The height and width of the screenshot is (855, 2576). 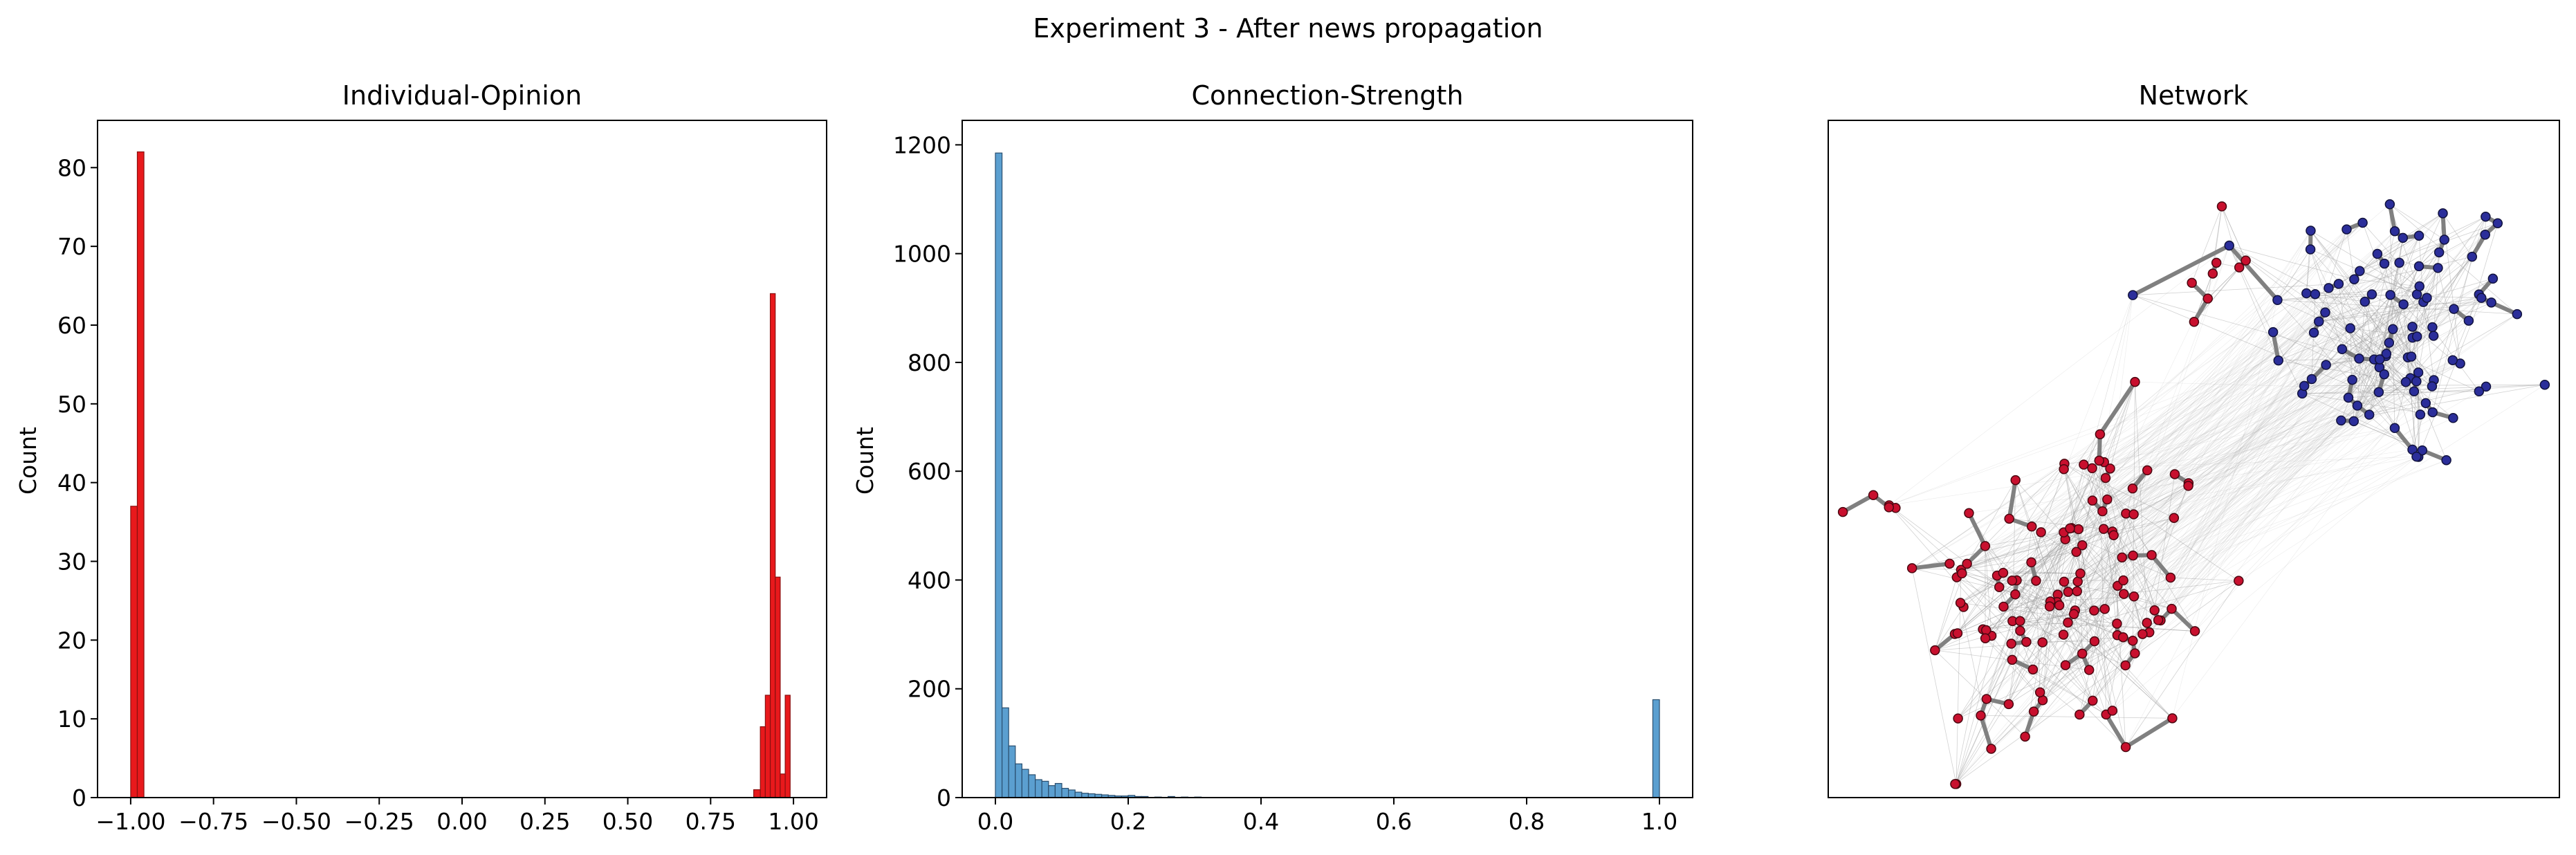 What do you see at coordinates (929, 363) in the screenshot?
I see `connection-ytick-label: 800` at bounding box center [929, 363].